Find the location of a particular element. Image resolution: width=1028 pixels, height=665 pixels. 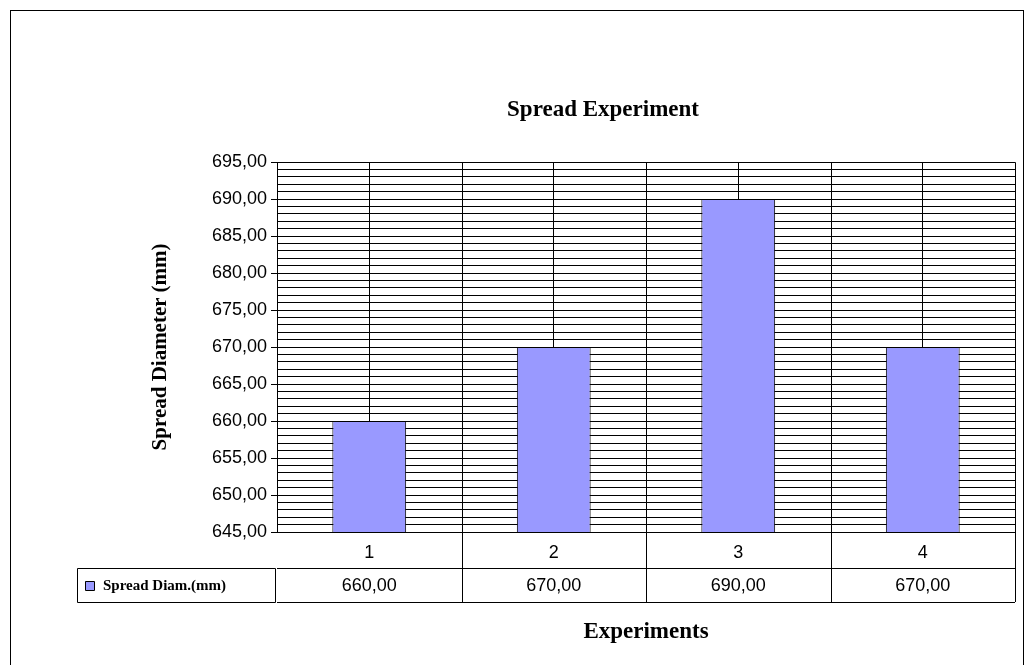

legend-label: Spread Diam.(mm) is located at coordinates (165, 585).